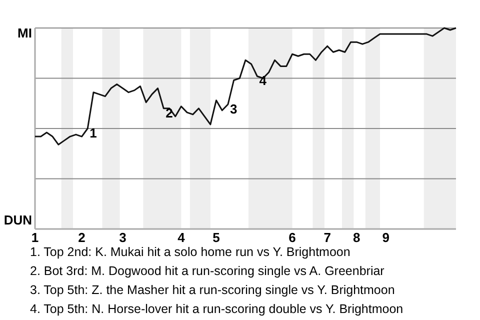 Image resolution: width=480 pixels, height=320 pixels. What do you see at coordinates (182, 237) in the screenshot?
I see `x-tick-label: 4` at bounding box center [182, 237].